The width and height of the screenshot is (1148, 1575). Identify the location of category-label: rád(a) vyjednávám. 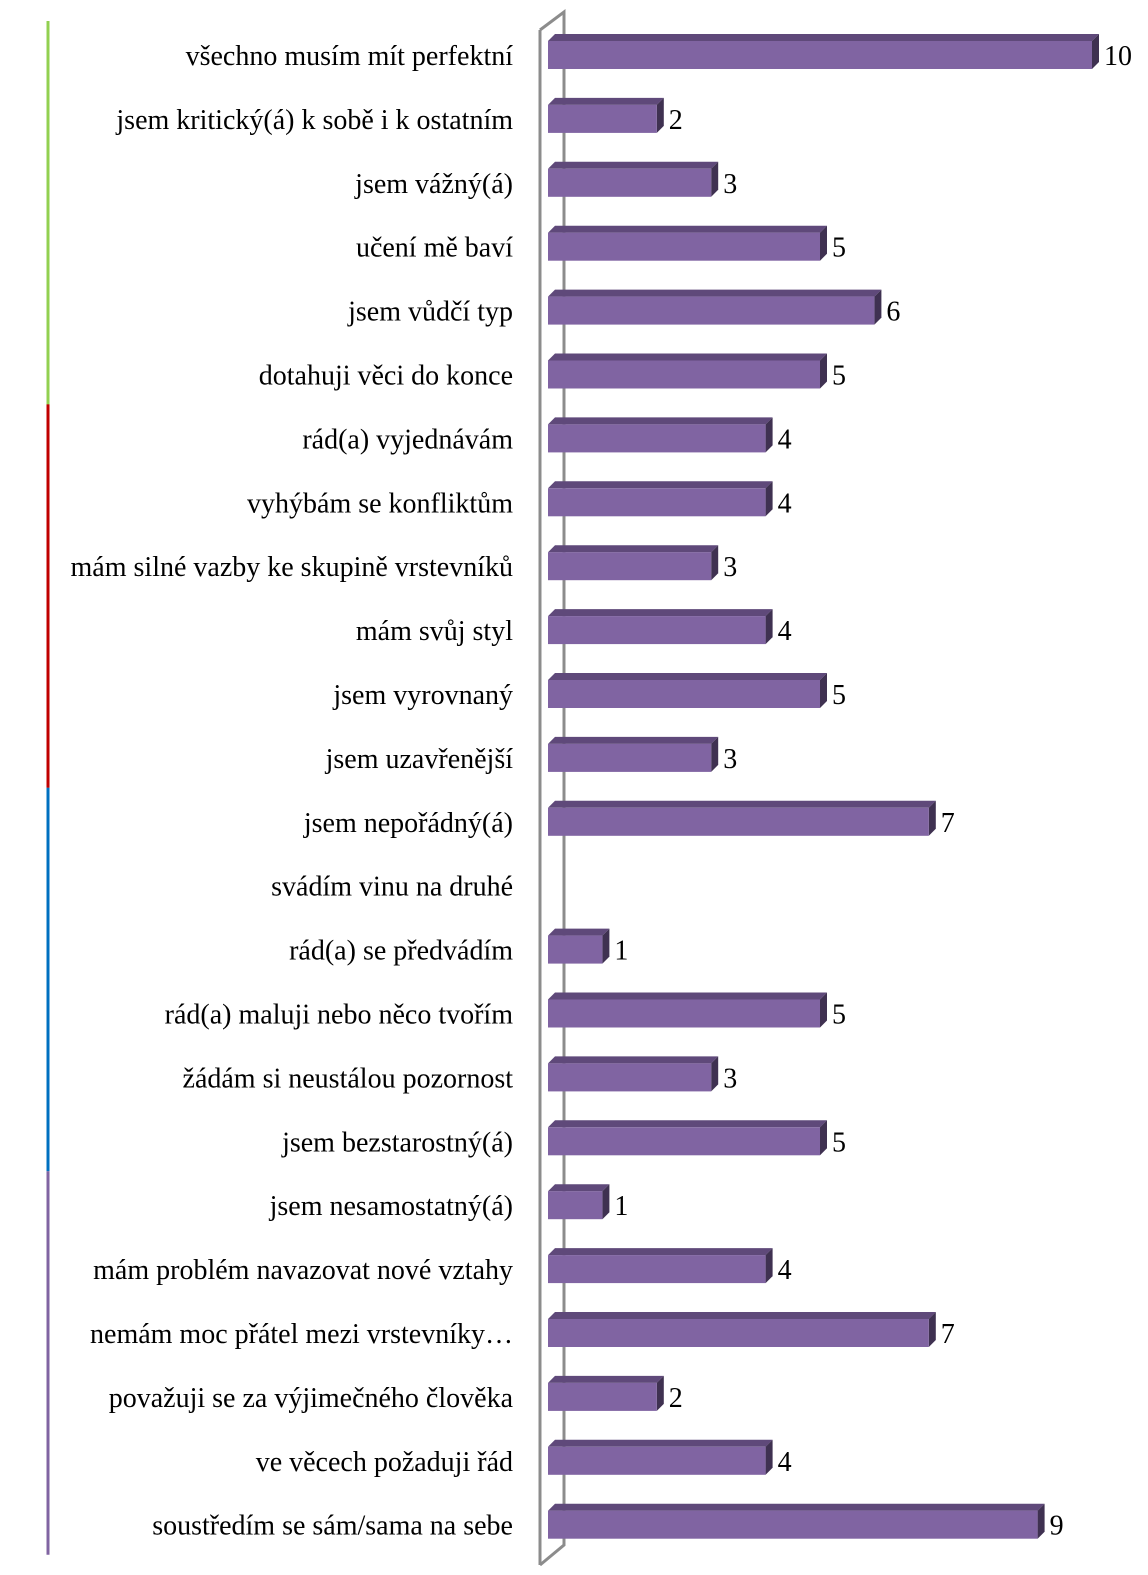
(407, 439).